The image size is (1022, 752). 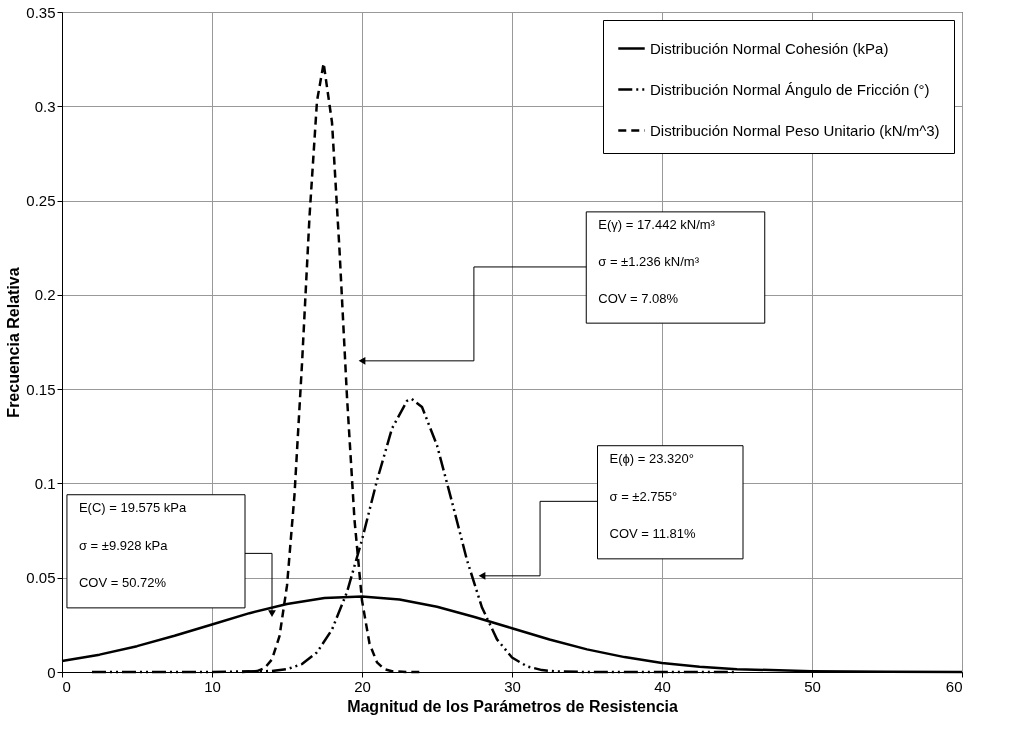 I want to click on annotation: σ = ±9.928 kPa, so click(x=123, y=545).